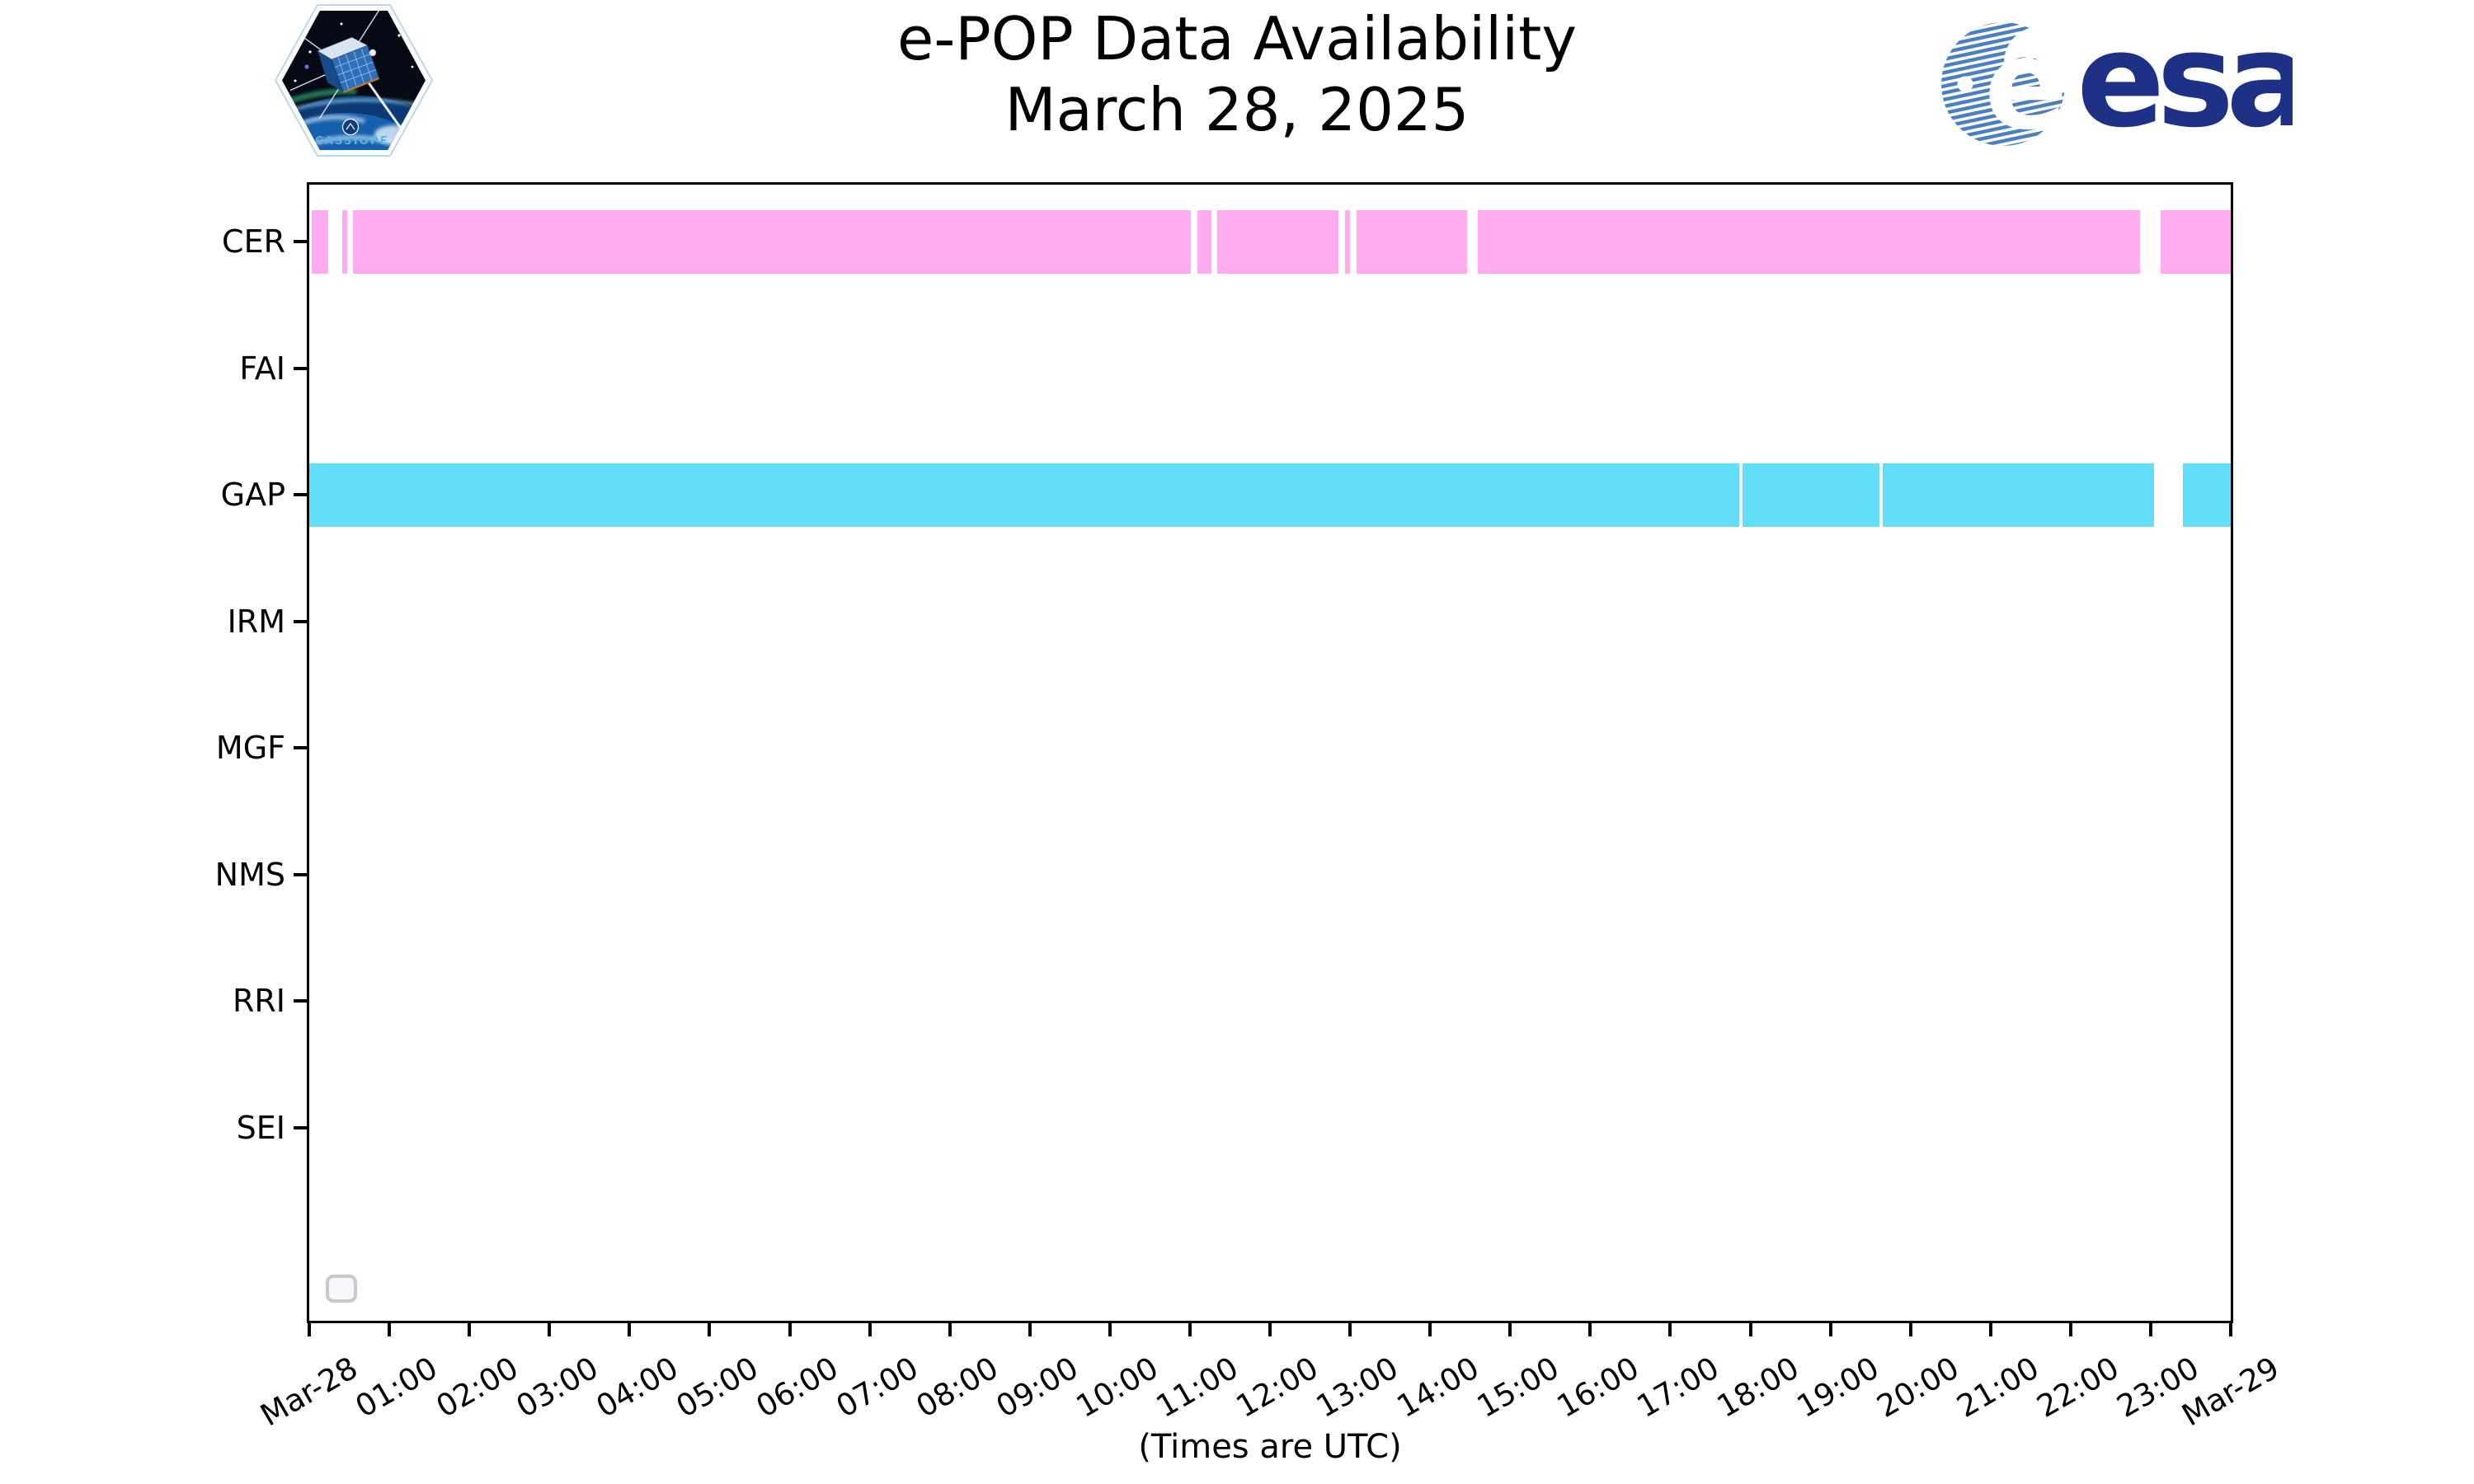 The image size is (2474, 1484). I want to click on x-tick-label-20: 20:00, so click(1917, 1387).